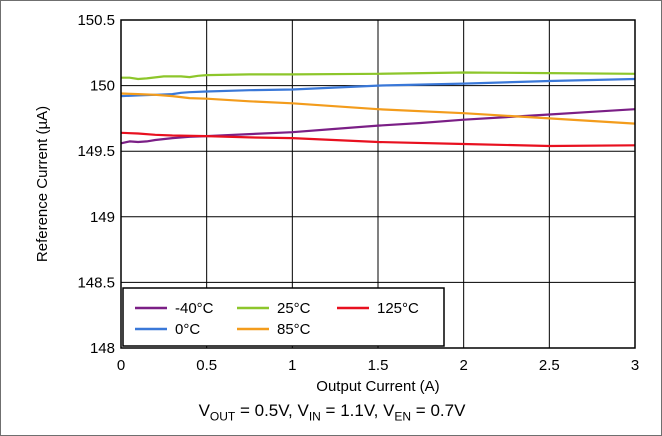 The height and width of the screenshot is (436, 662). I want to click on legend-label: -40°C, so click(194, 308).